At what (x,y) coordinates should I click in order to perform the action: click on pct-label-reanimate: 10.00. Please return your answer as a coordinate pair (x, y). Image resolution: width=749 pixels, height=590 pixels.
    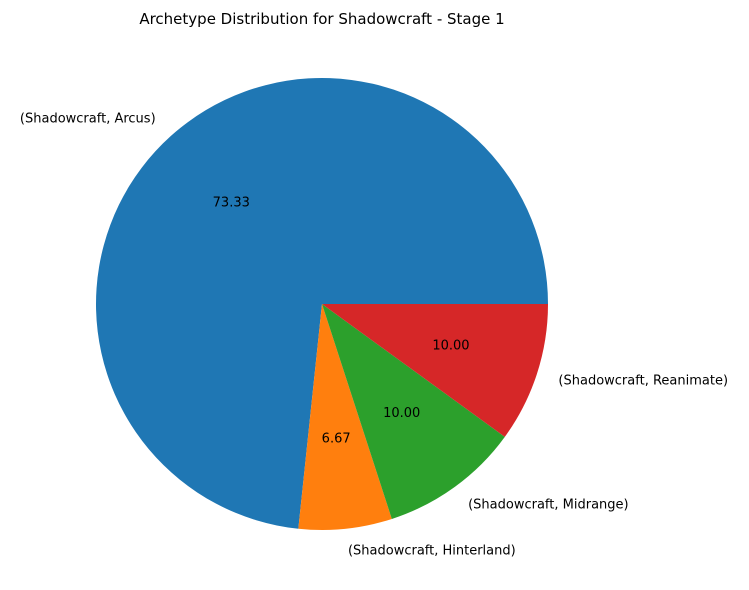
    Looking at the image, I should click on (450, 345).